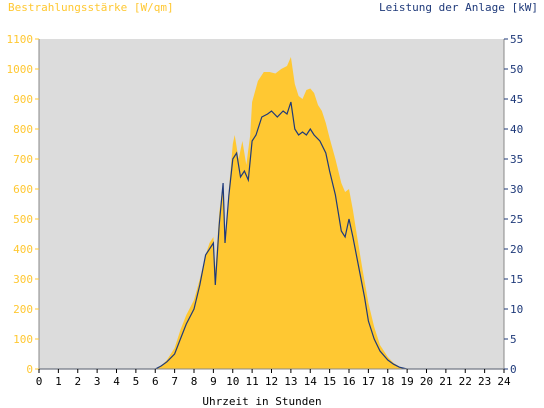 The image size is (544, 408). What do you see at coordinates (516, 39) in the screenshot?
I see `right-tick-label: 55` at bounding box center [516, 39].